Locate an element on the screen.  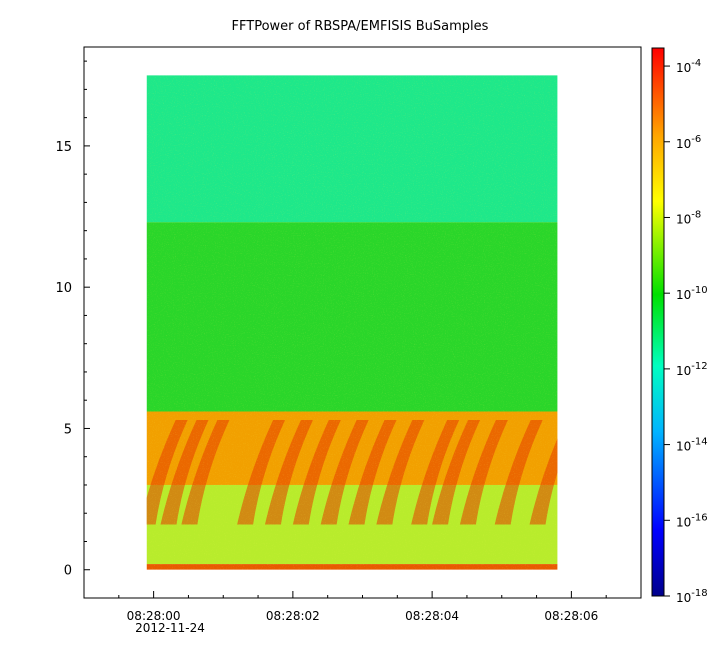
y-tick-label: 5 is located at coordinates (68, 429).